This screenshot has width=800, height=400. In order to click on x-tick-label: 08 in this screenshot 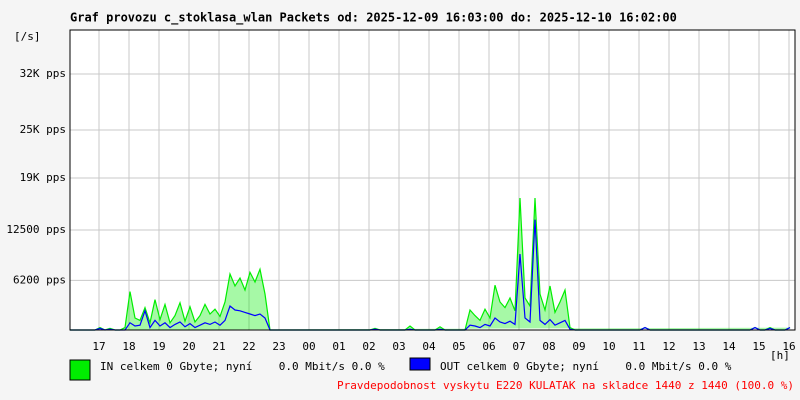, I will do `click(548, 346)`.